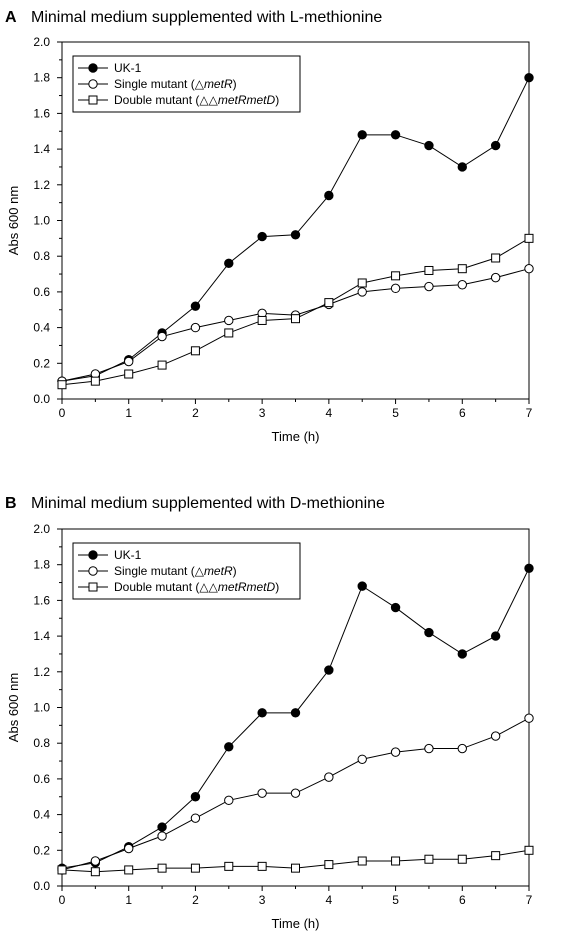  I want to click on x-tick-label: 7, so click(529, 413).